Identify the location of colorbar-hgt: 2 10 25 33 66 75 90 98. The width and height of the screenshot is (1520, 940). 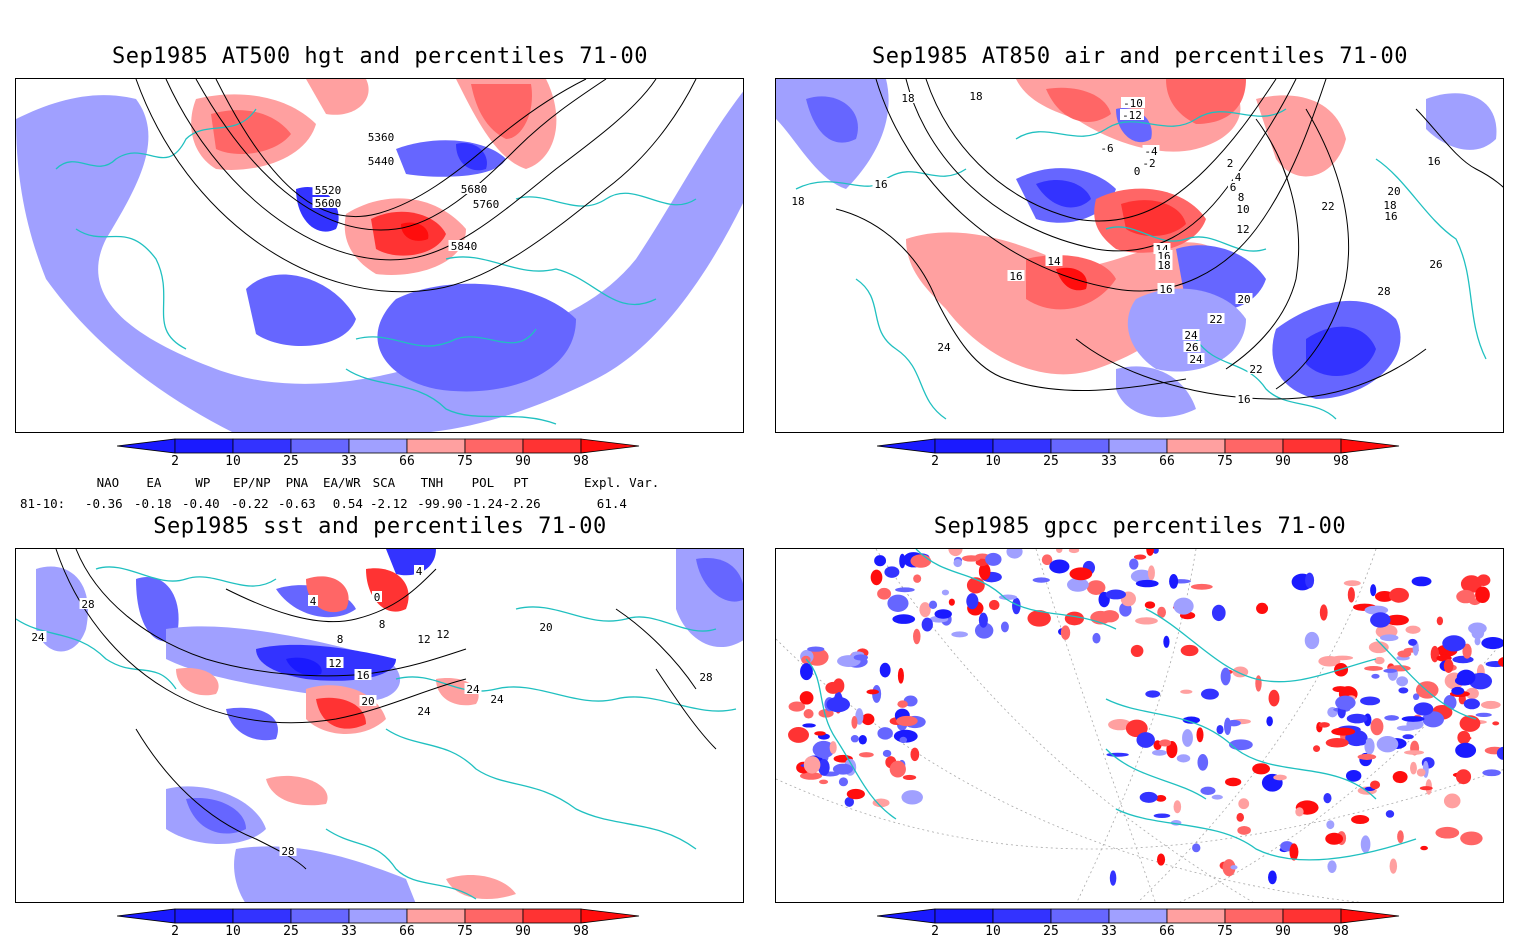
(379, 454).